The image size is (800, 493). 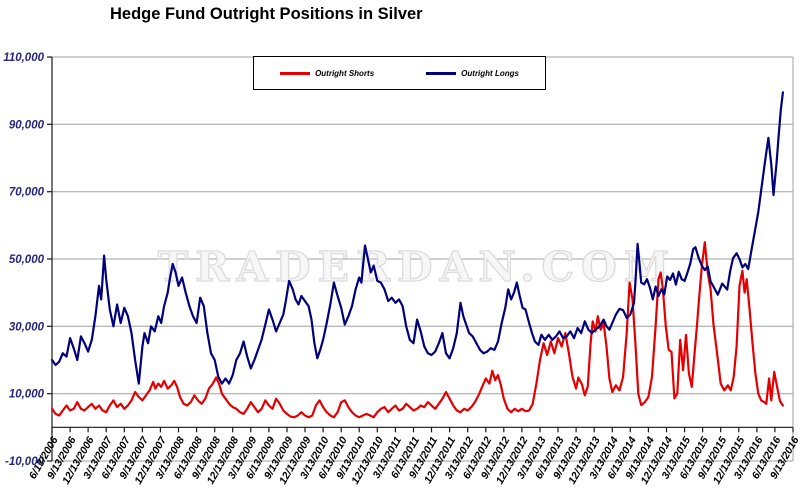 I want to click on longs-line-swatch, so click(x=441, y=73).